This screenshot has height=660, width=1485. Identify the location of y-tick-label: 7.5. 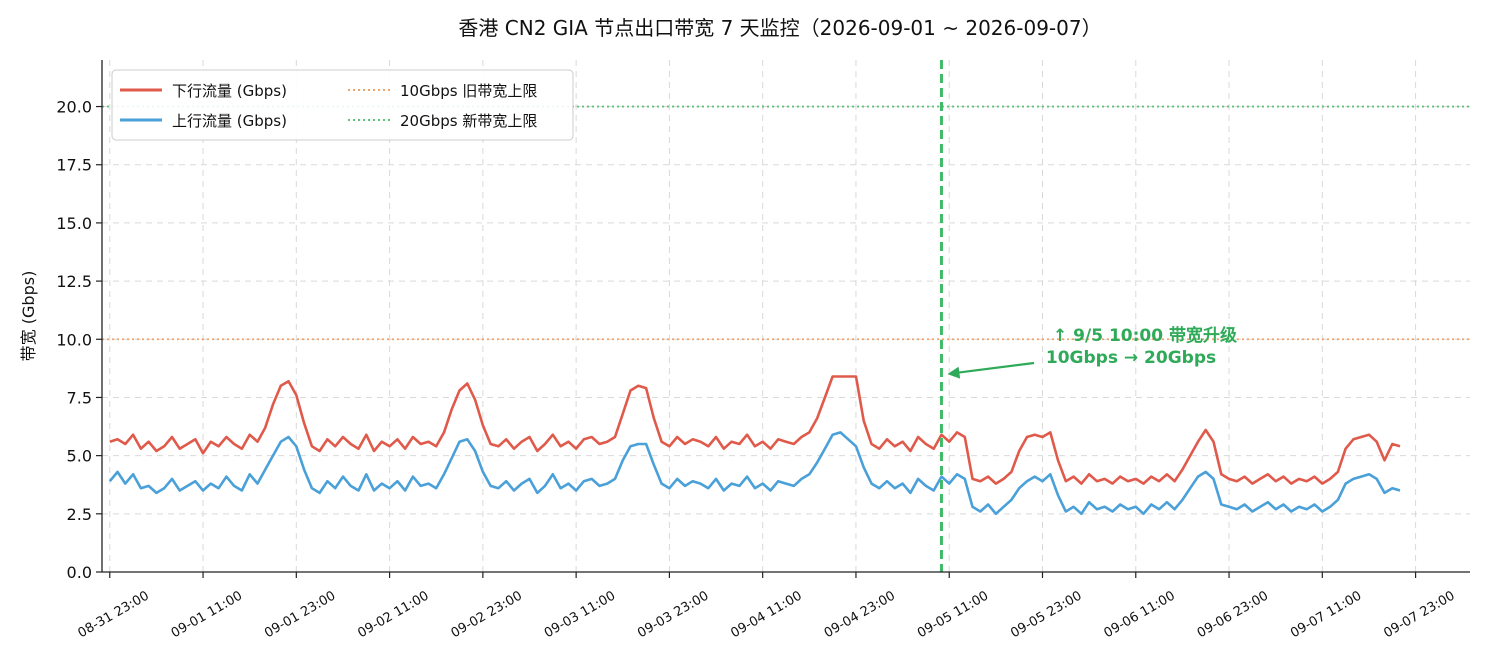
(79, 397).